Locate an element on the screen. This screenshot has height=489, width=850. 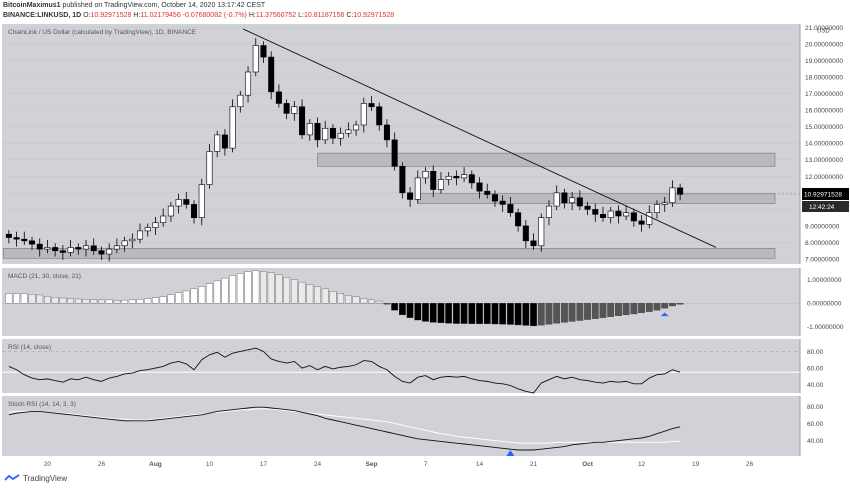
price-y-tick: 8.00000000 is located at coordinates (822, 243).